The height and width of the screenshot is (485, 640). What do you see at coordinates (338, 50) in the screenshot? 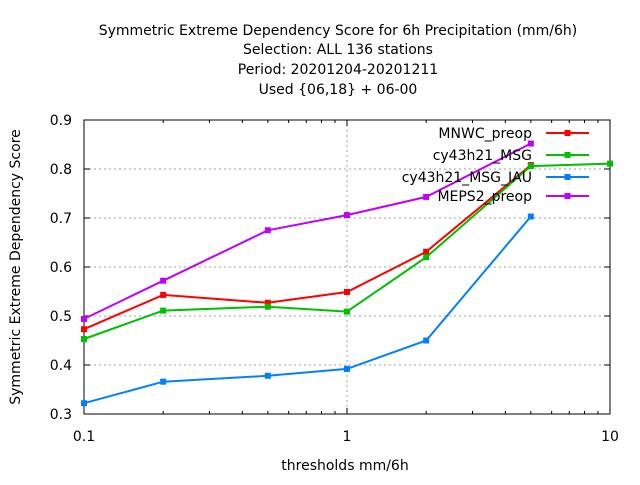
I see `title-line-2: Selection: ALL 136 stations` at bounding box center [338, 50].